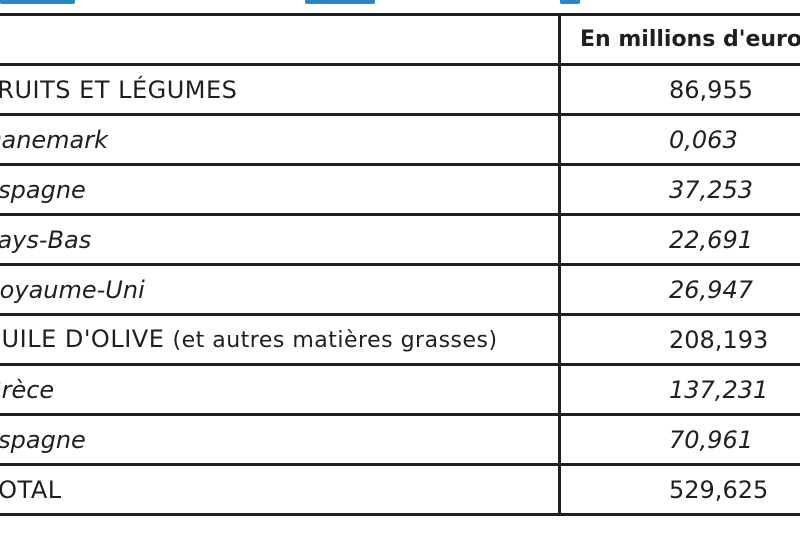 The image size is (800, 550). I want to click on table-header-row: En millions d'euros, so click(400, 39).